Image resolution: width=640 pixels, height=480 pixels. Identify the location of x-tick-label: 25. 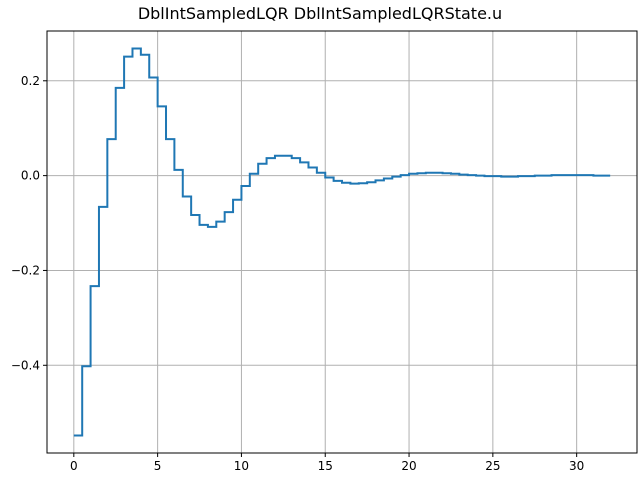
(492, 466).